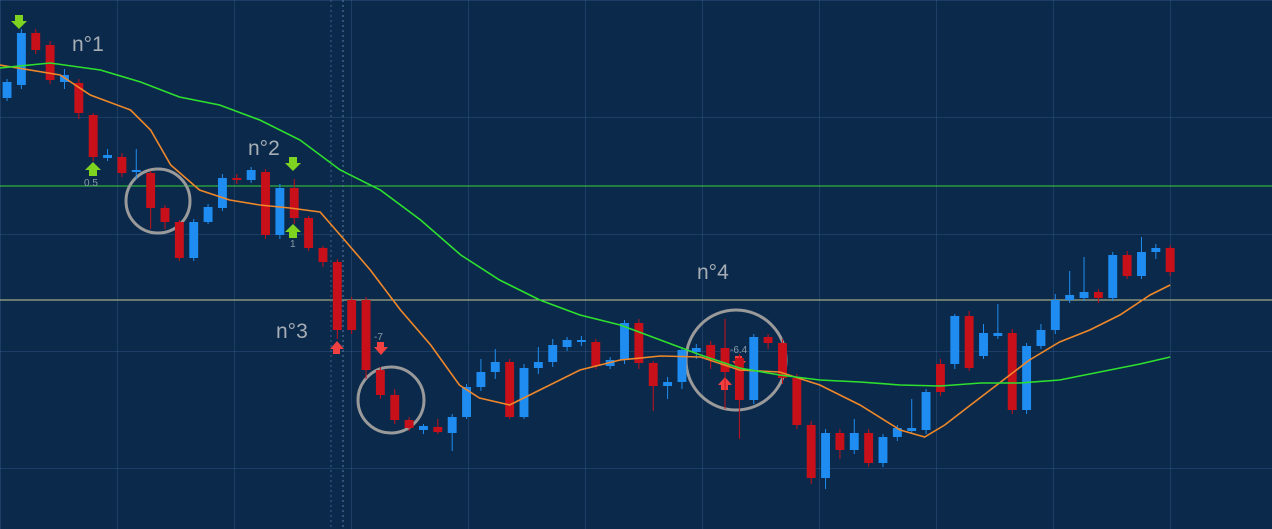 This screenshot has height=529, width=1272. Describe the element at coordinates (293, 244) in the screenshot. I see `signal-label: 1` at that location.